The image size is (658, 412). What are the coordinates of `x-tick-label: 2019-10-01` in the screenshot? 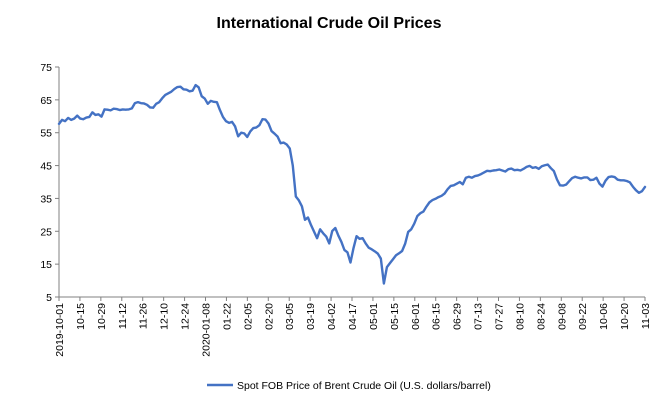 It's located at (60, 330).